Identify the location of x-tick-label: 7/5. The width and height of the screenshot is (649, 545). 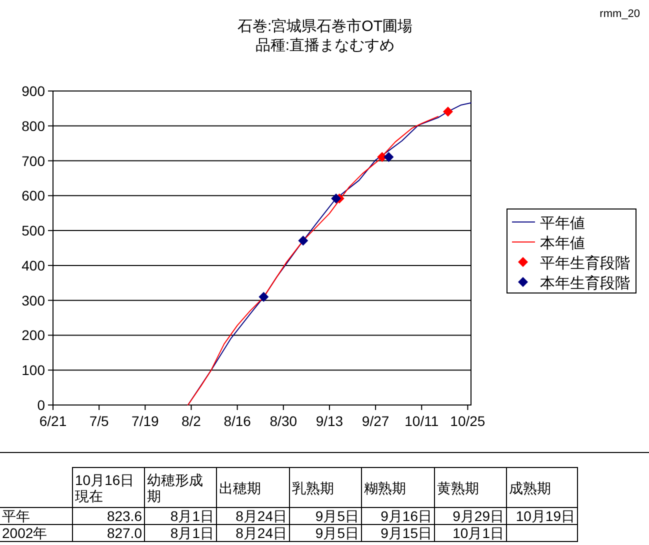
(99, 421).